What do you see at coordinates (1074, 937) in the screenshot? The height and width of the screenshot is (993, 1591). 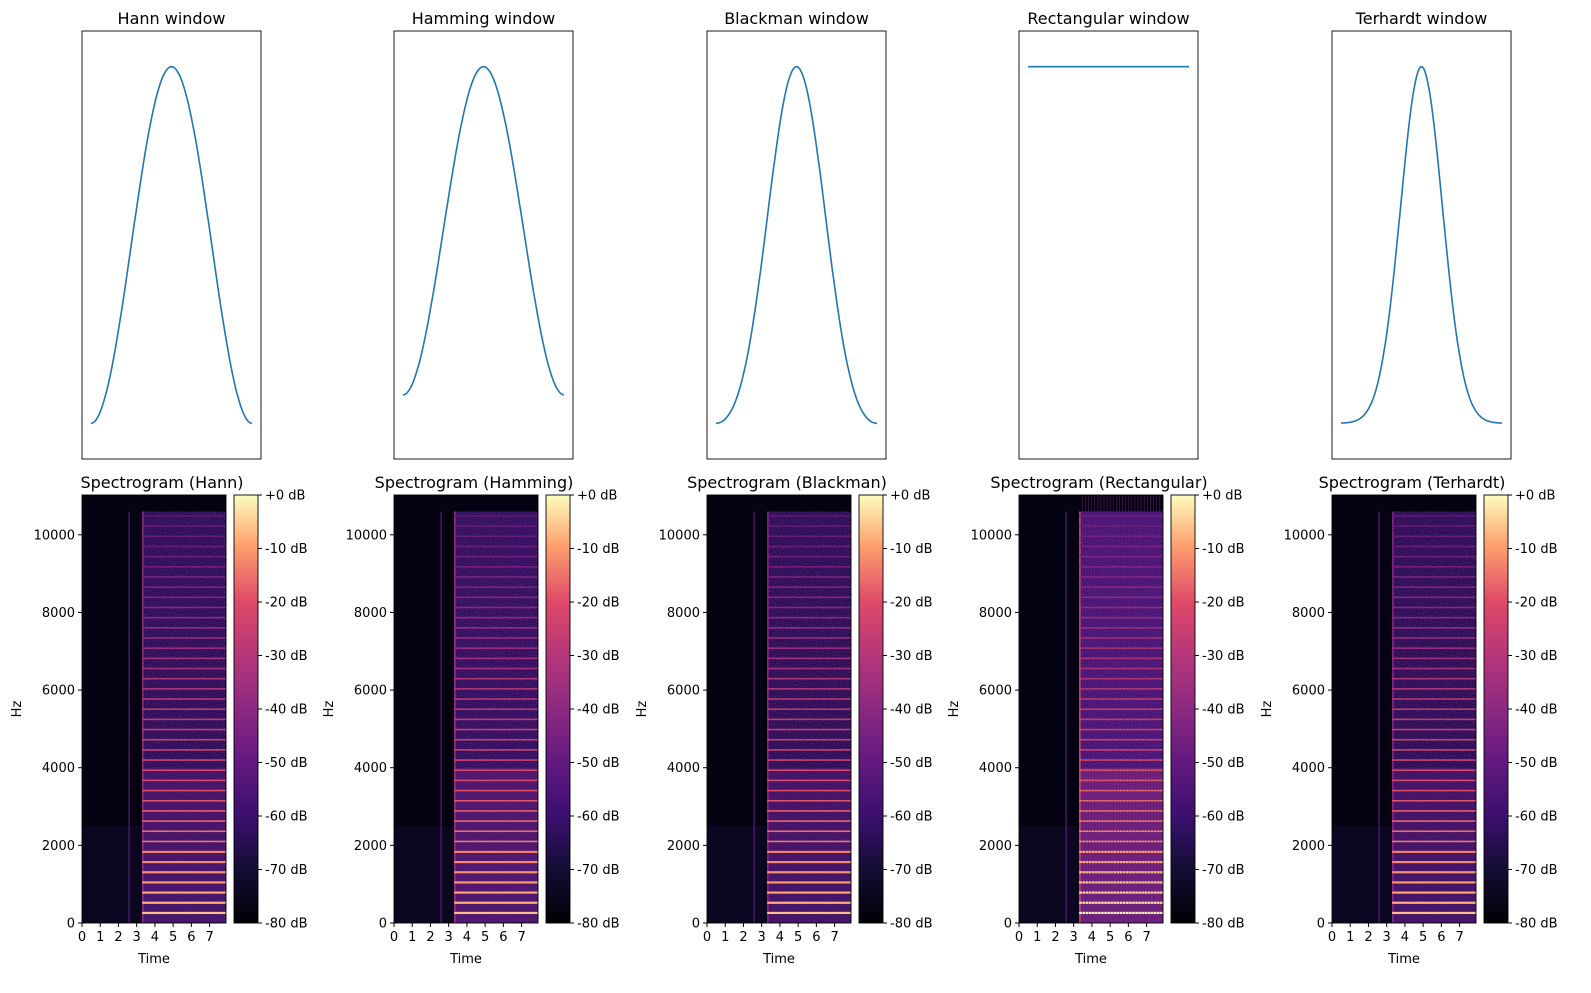 I see `x-tick-label: 3` at bounding box center [1074, 937].